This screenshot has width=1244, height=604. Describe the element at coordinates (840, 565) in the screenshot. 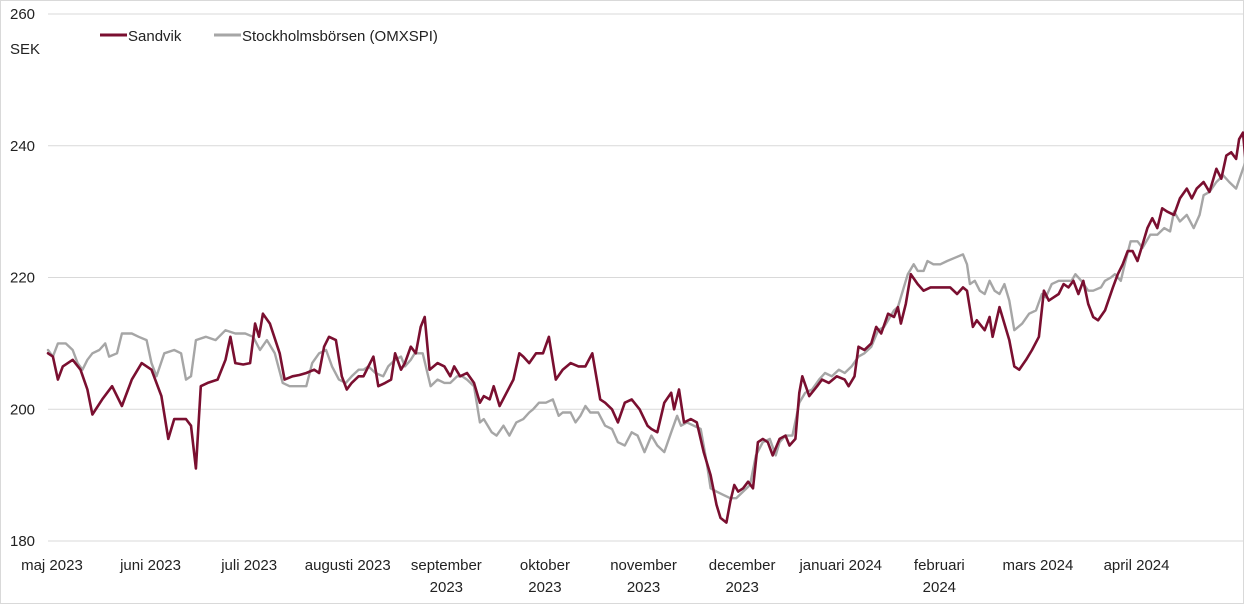

I see `x-tick-label: januari 2024` at that location.